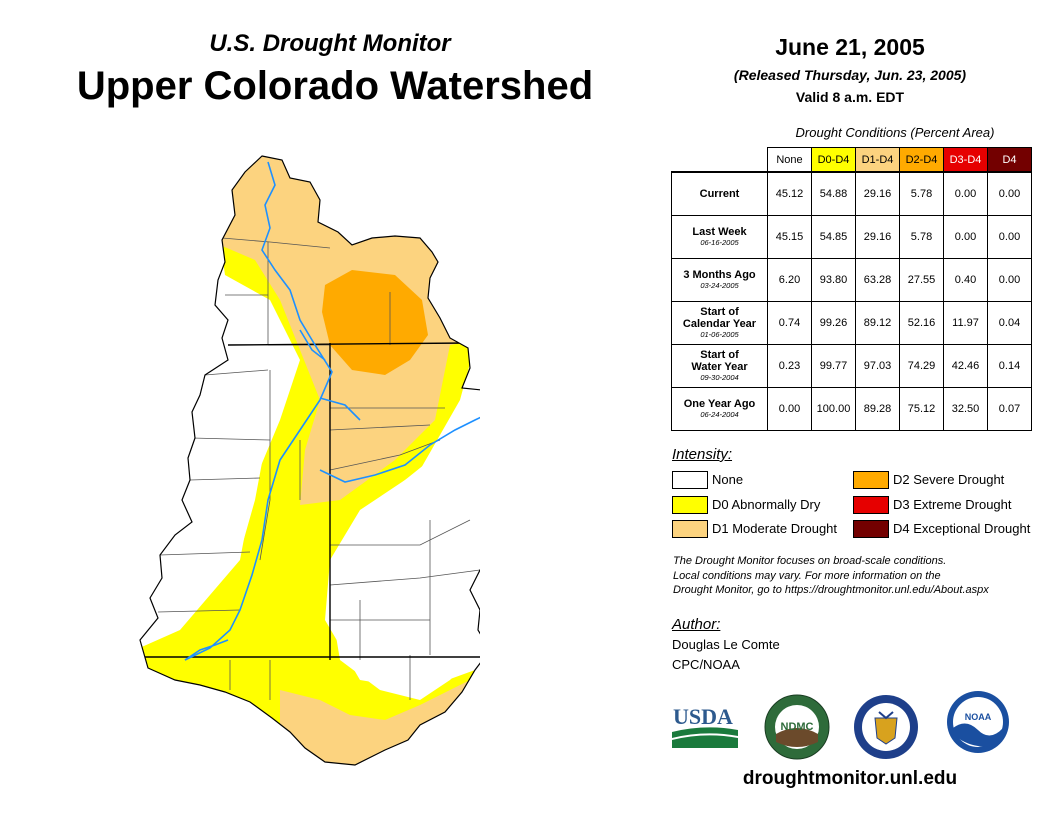  What do you see at coordinates (949, 479) in the screenshot?
I see `legend-label-d2: D2 Severe Drought` at bounding box center [949, 479].